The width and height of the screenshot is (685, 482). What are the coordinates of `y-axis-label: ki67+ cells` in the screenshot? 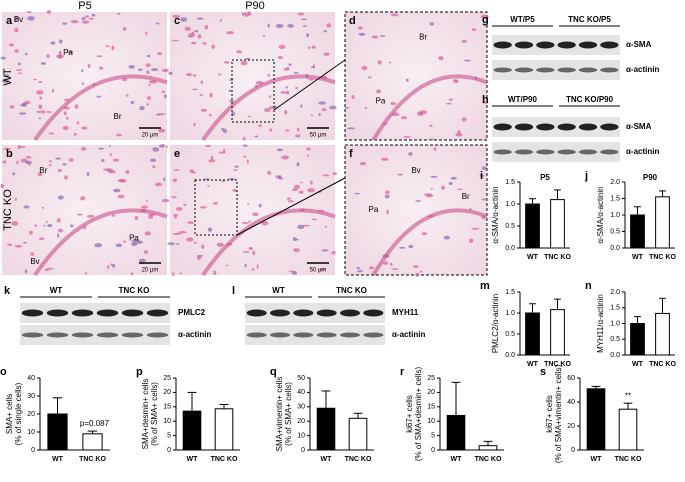 It's located at (409, 414).